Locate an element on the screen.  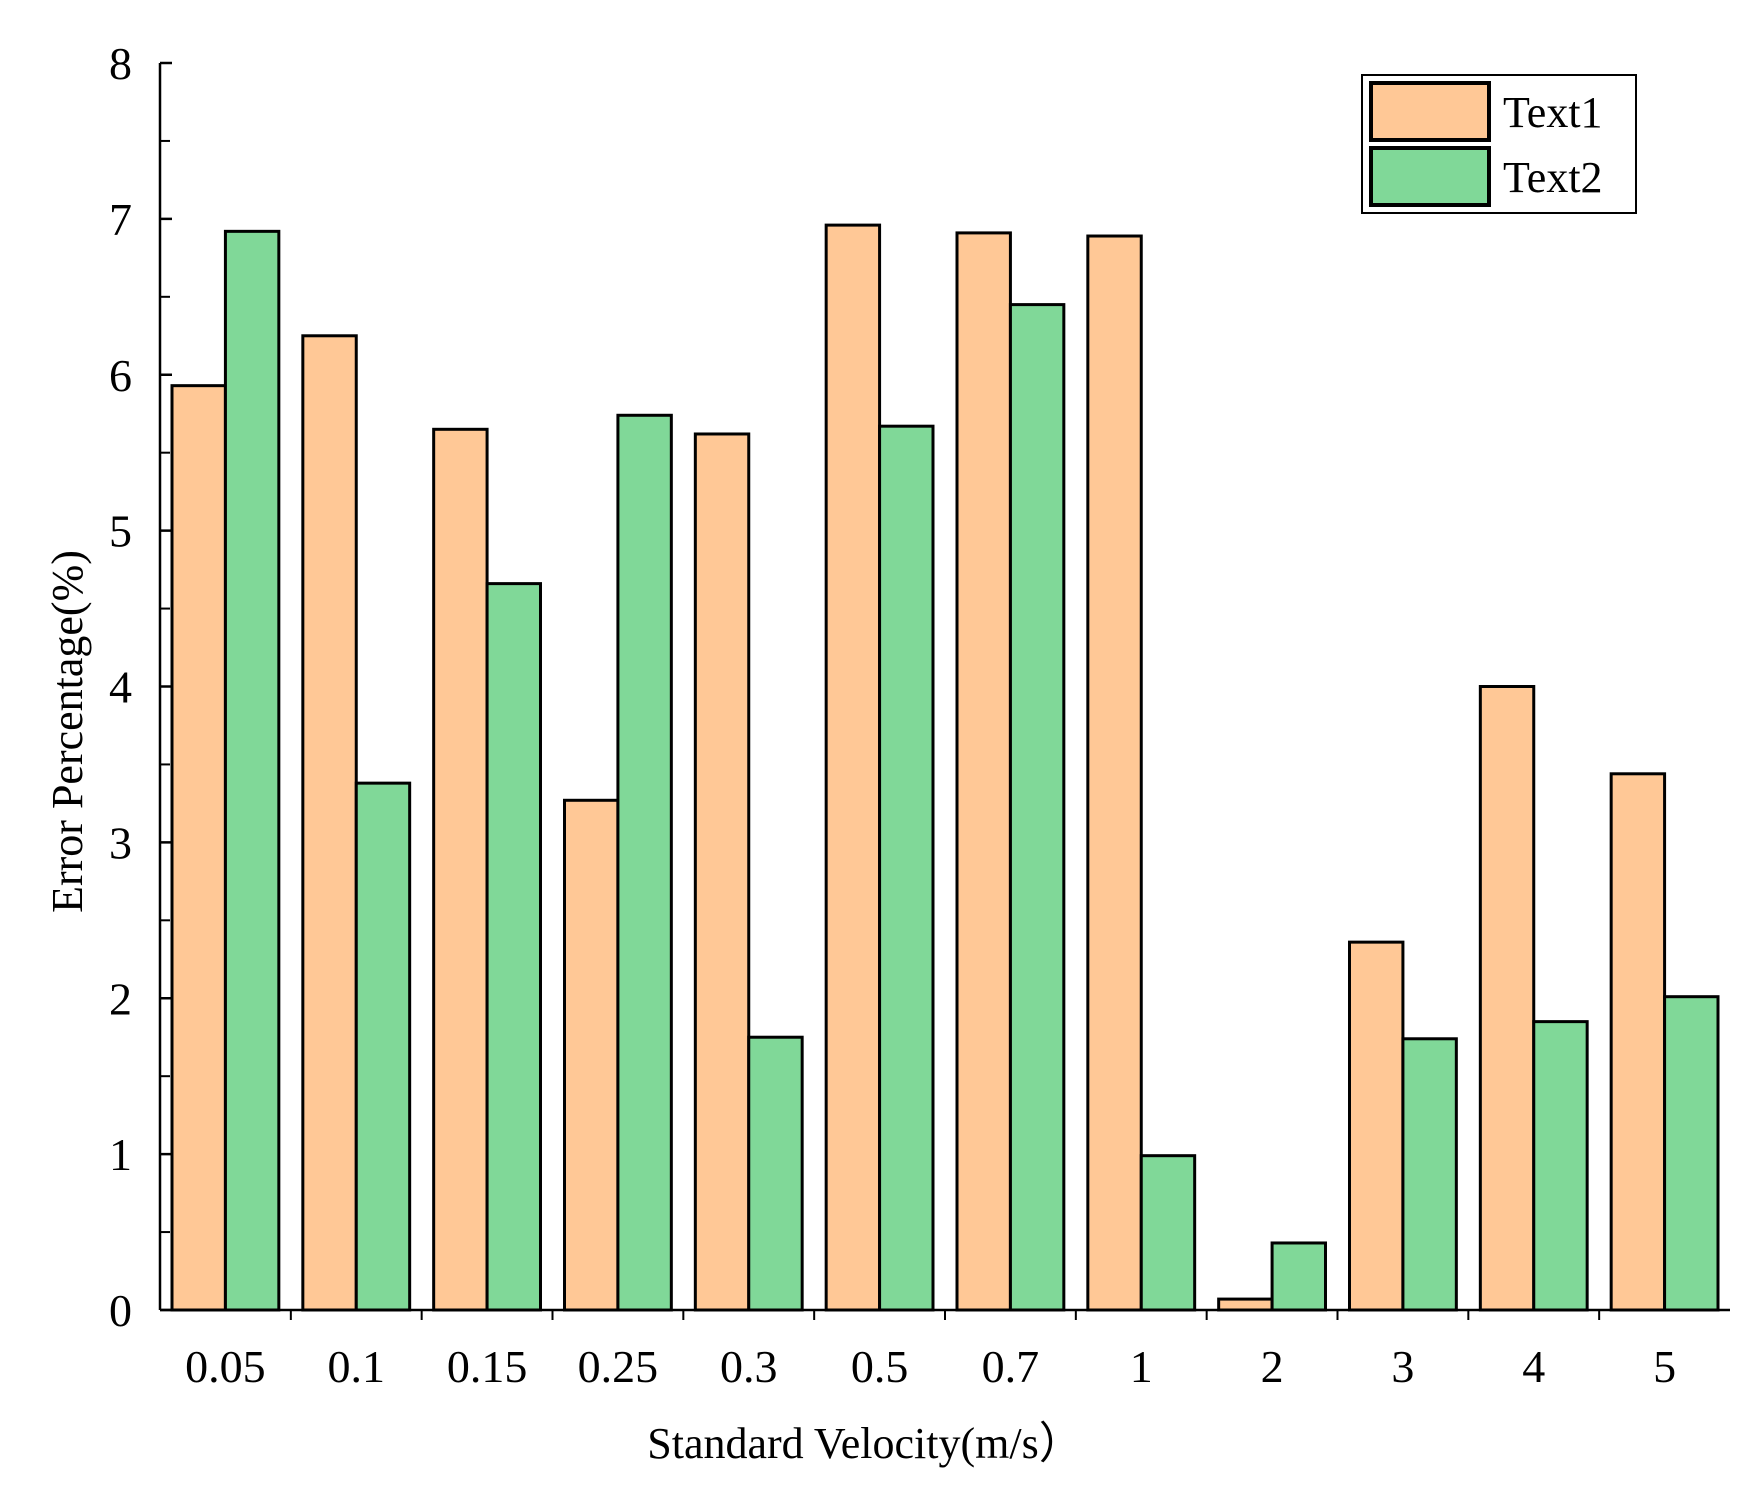
y-tick-label: 6 is located at coordinates (120, 375).